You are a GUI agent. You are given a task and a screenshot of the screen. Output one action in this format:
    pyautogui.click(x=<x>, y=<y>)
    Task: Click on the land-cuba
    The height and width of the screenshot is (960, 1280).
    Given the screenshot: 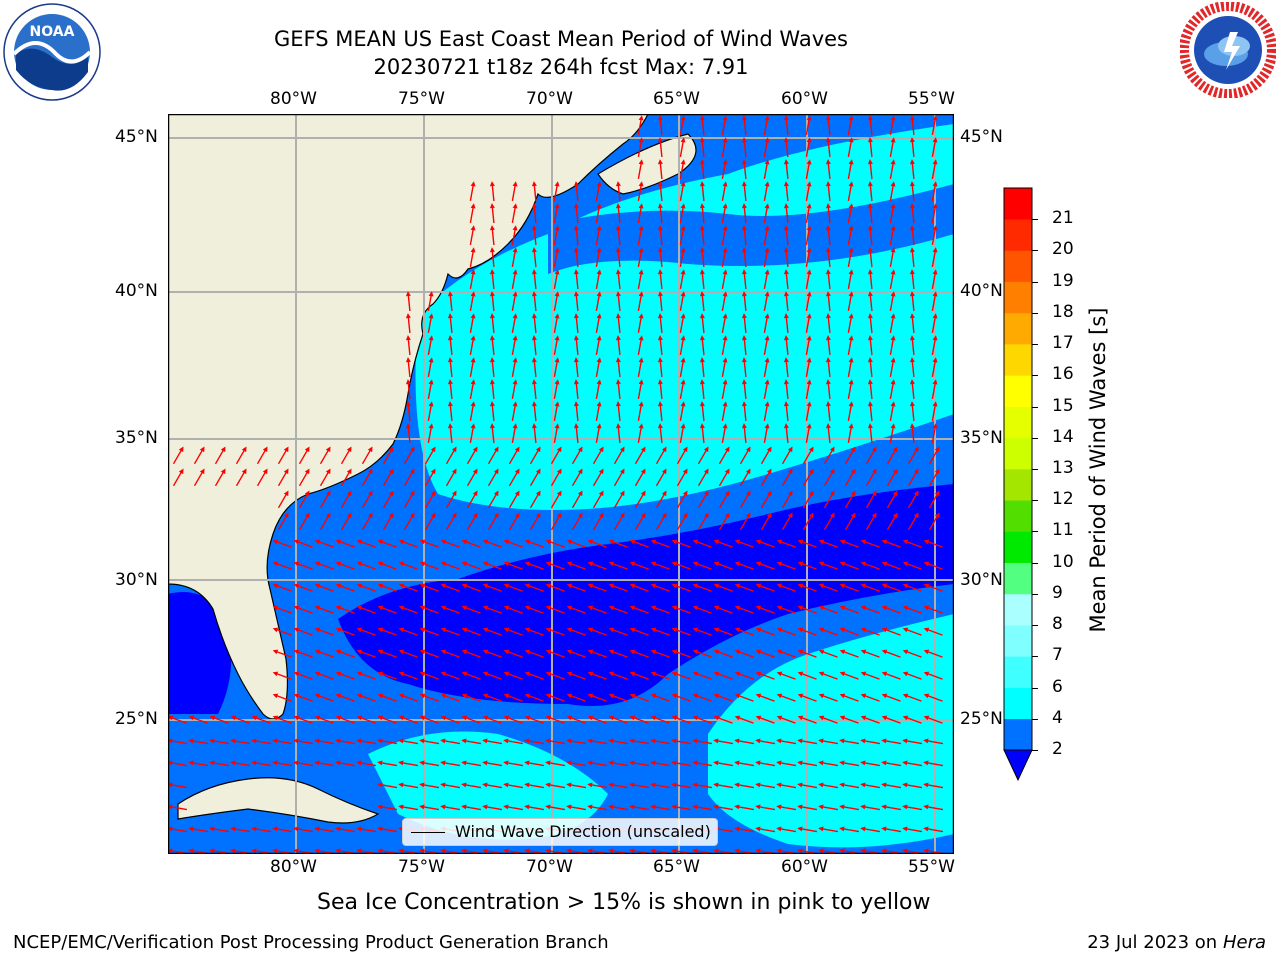 What is the action you would take?
    pyautogui.click(x=278, y=800)
    